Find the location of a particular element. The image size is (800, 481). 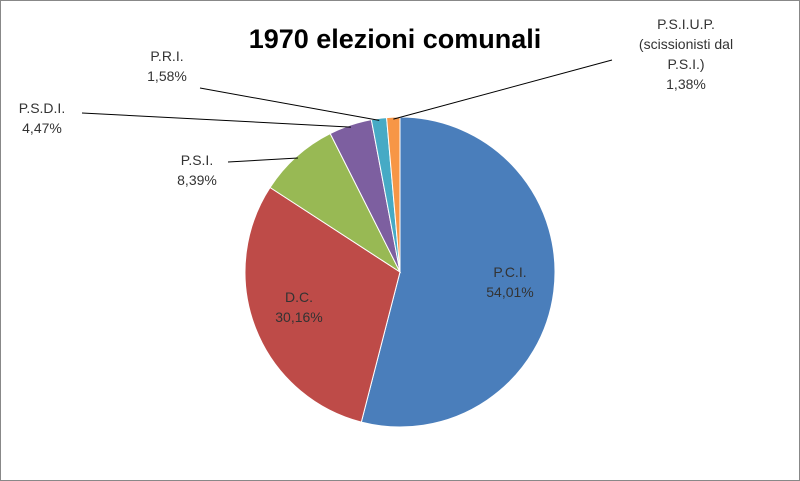

slice-value: 8,39% is located at coordinates (197, 180).